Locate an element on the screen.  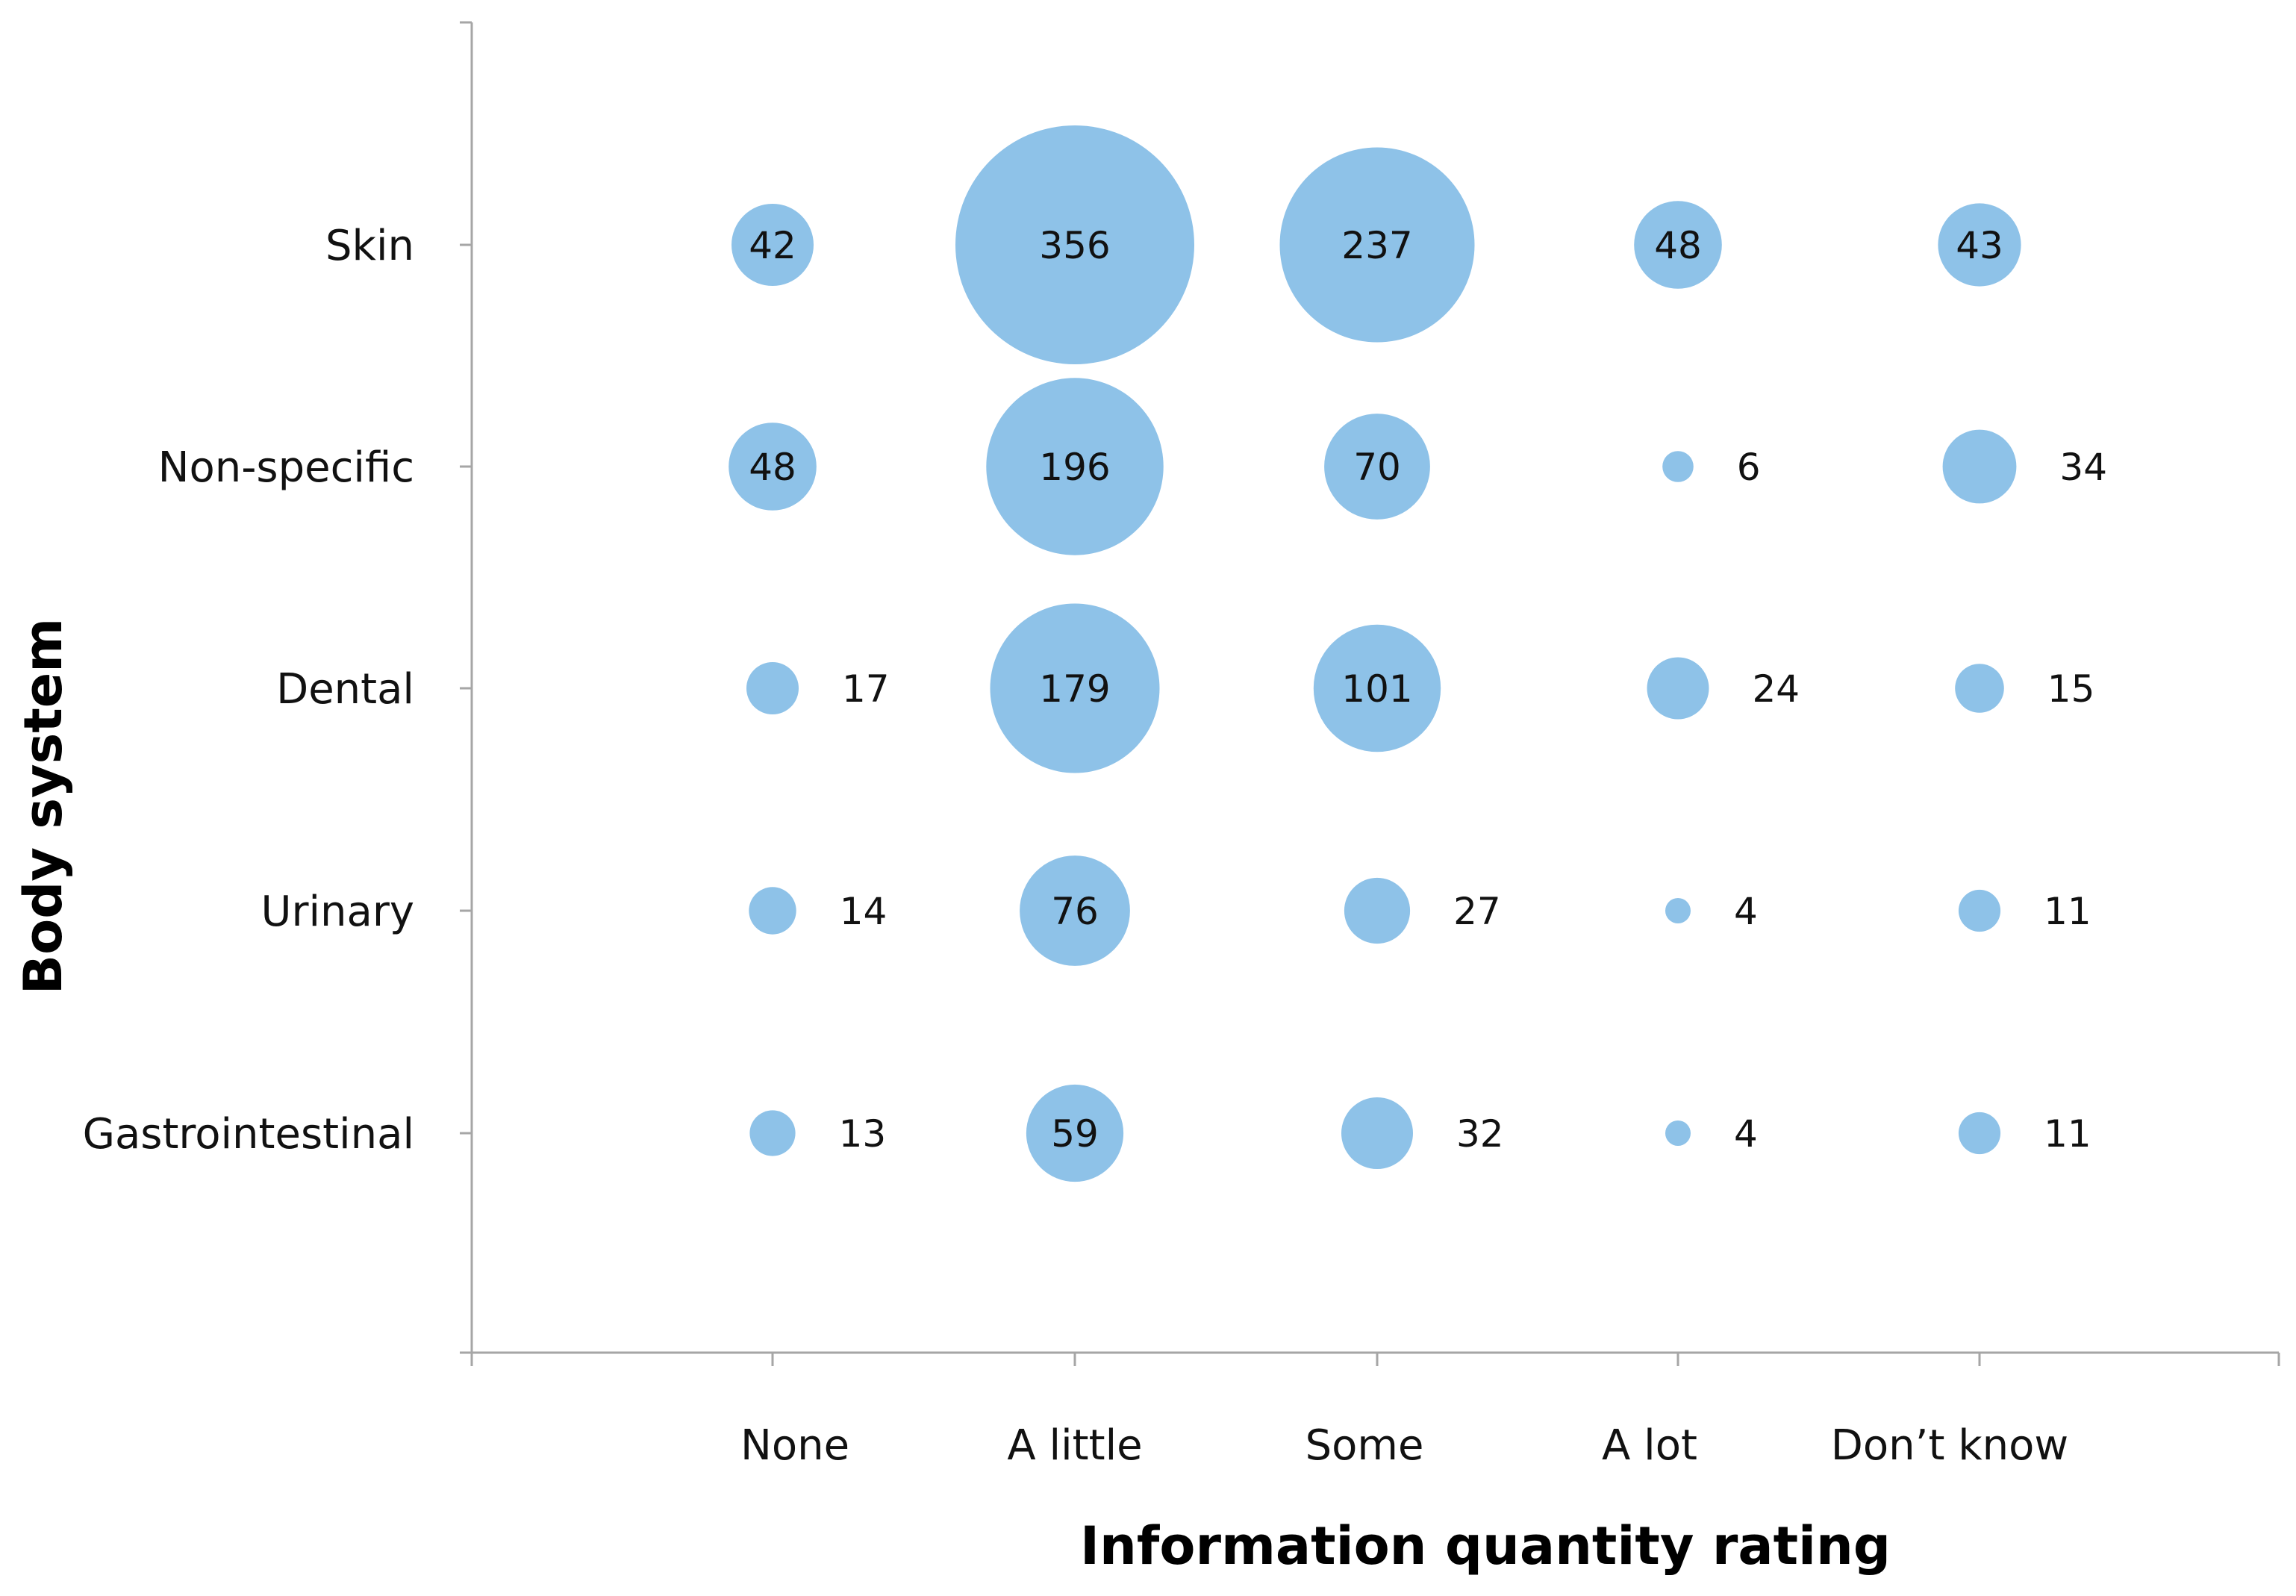
y-tick-label: Non-specific is located at coordinates (286, 467).